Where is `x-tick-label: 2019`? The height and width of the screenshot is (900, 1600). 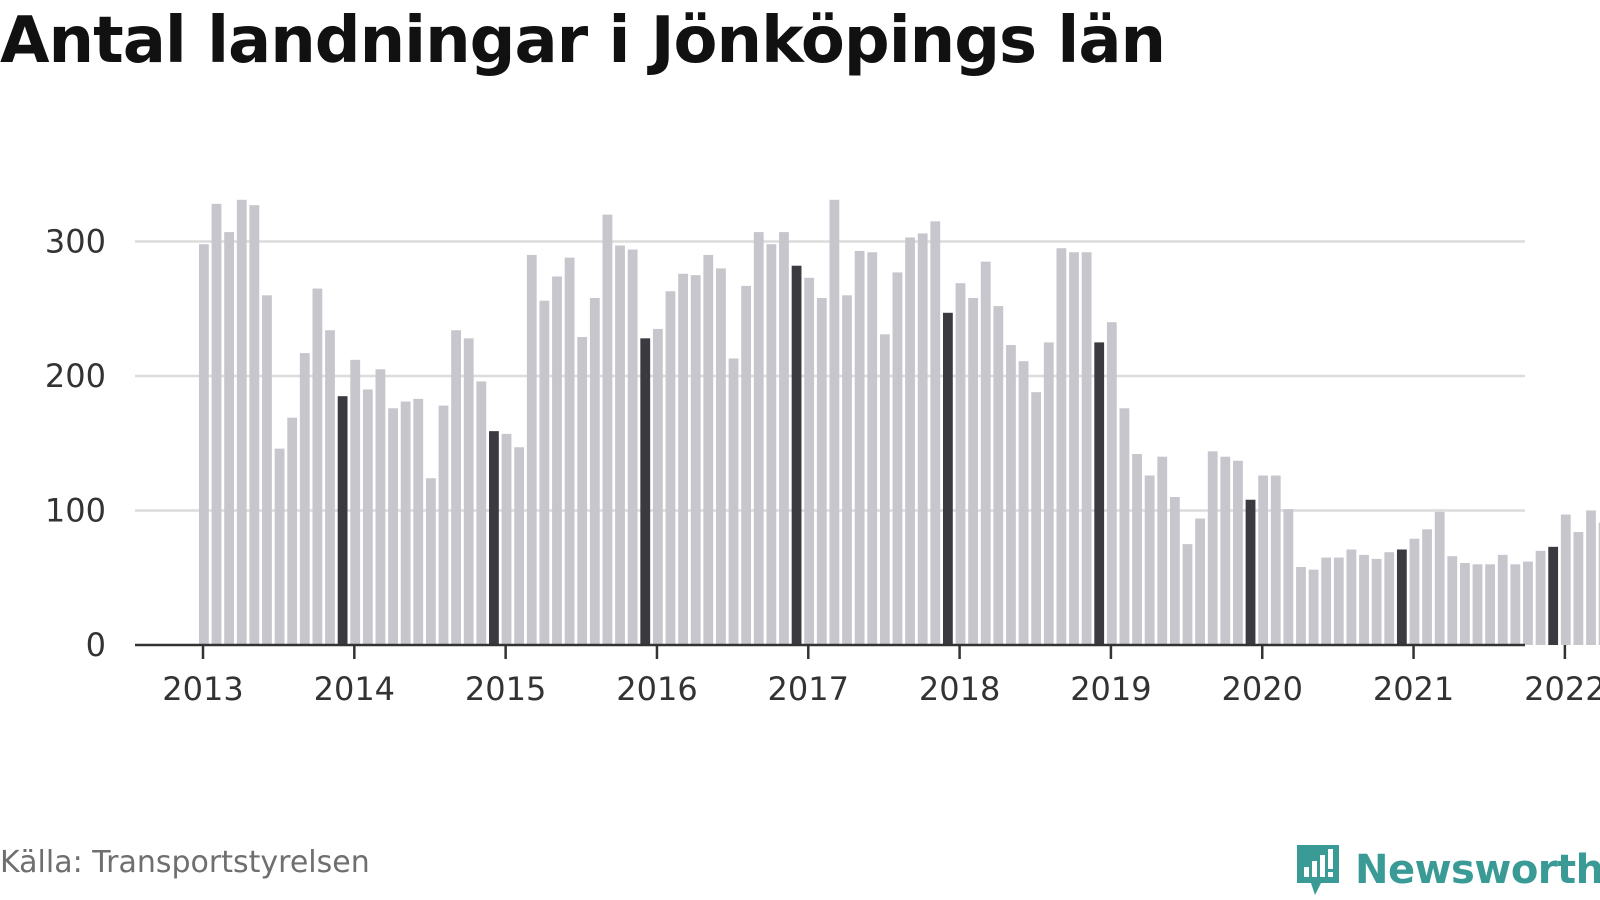
x-tick-label: 2019 is located at coordinates (1110, 689).